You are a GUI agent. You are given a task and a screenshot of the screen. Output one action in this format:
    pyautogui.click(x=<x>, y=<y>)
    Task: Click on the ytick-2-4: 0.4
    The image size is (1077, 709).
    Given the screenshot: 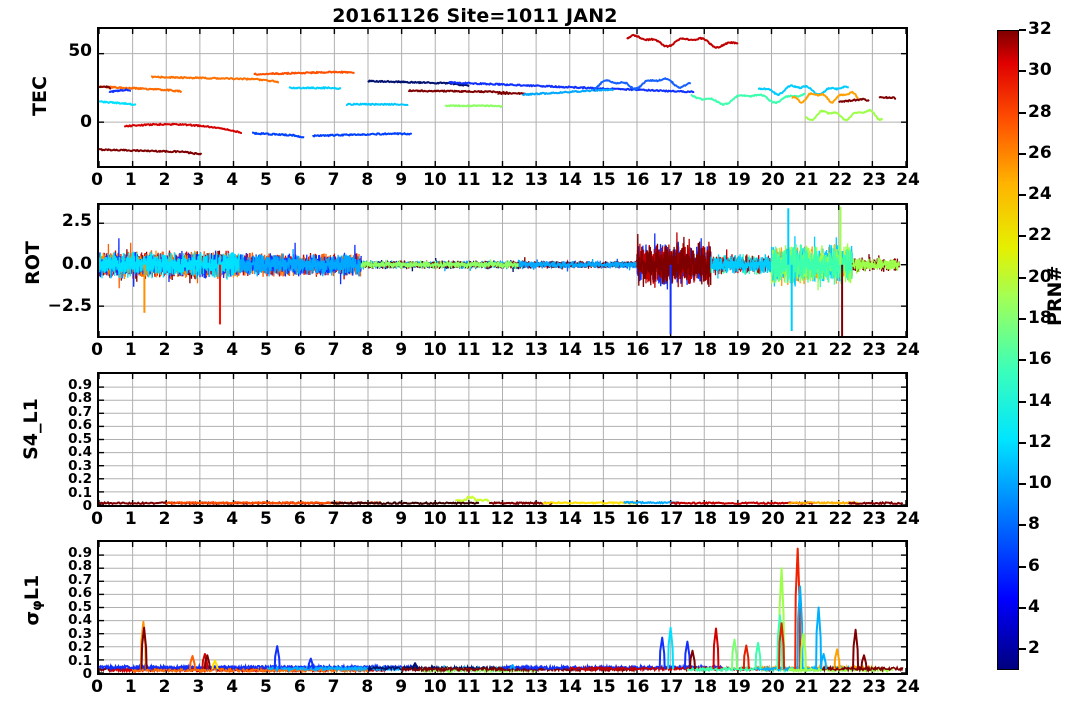 What is the action you would take?
    pyautogui.click(x=80, y=452)
    